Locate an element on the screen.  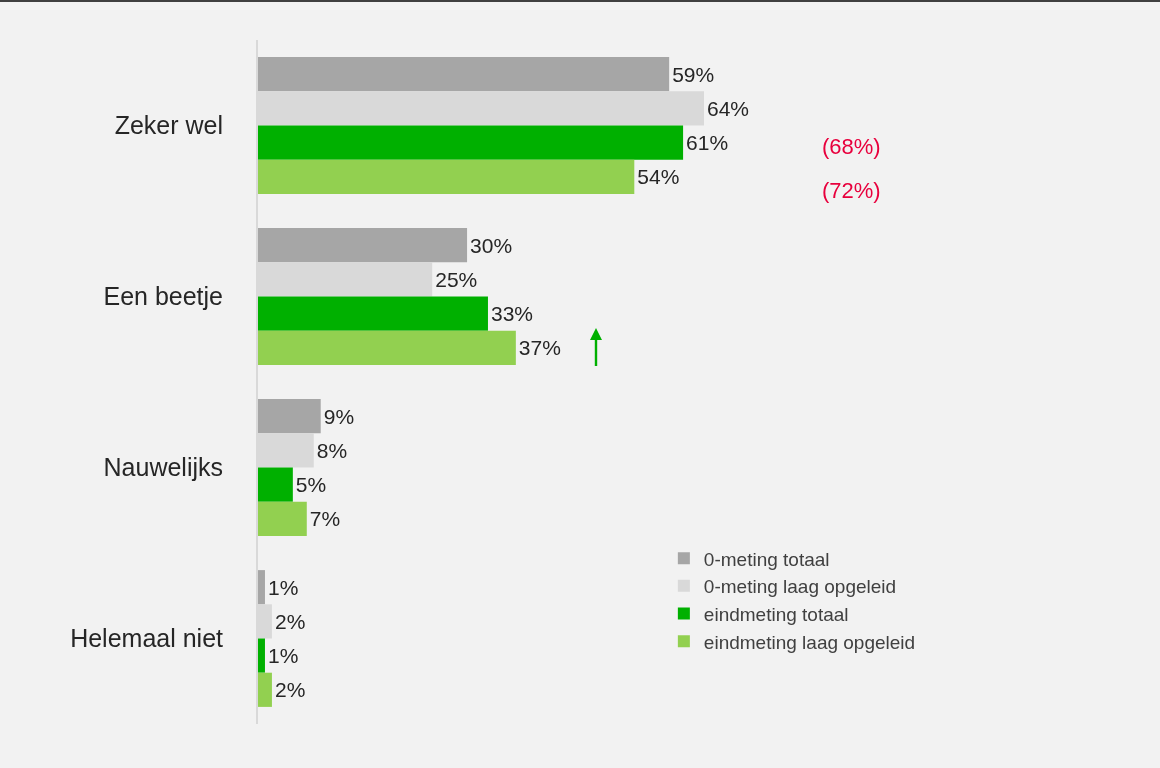
text: (68%) is located at coordinates (851, 146).